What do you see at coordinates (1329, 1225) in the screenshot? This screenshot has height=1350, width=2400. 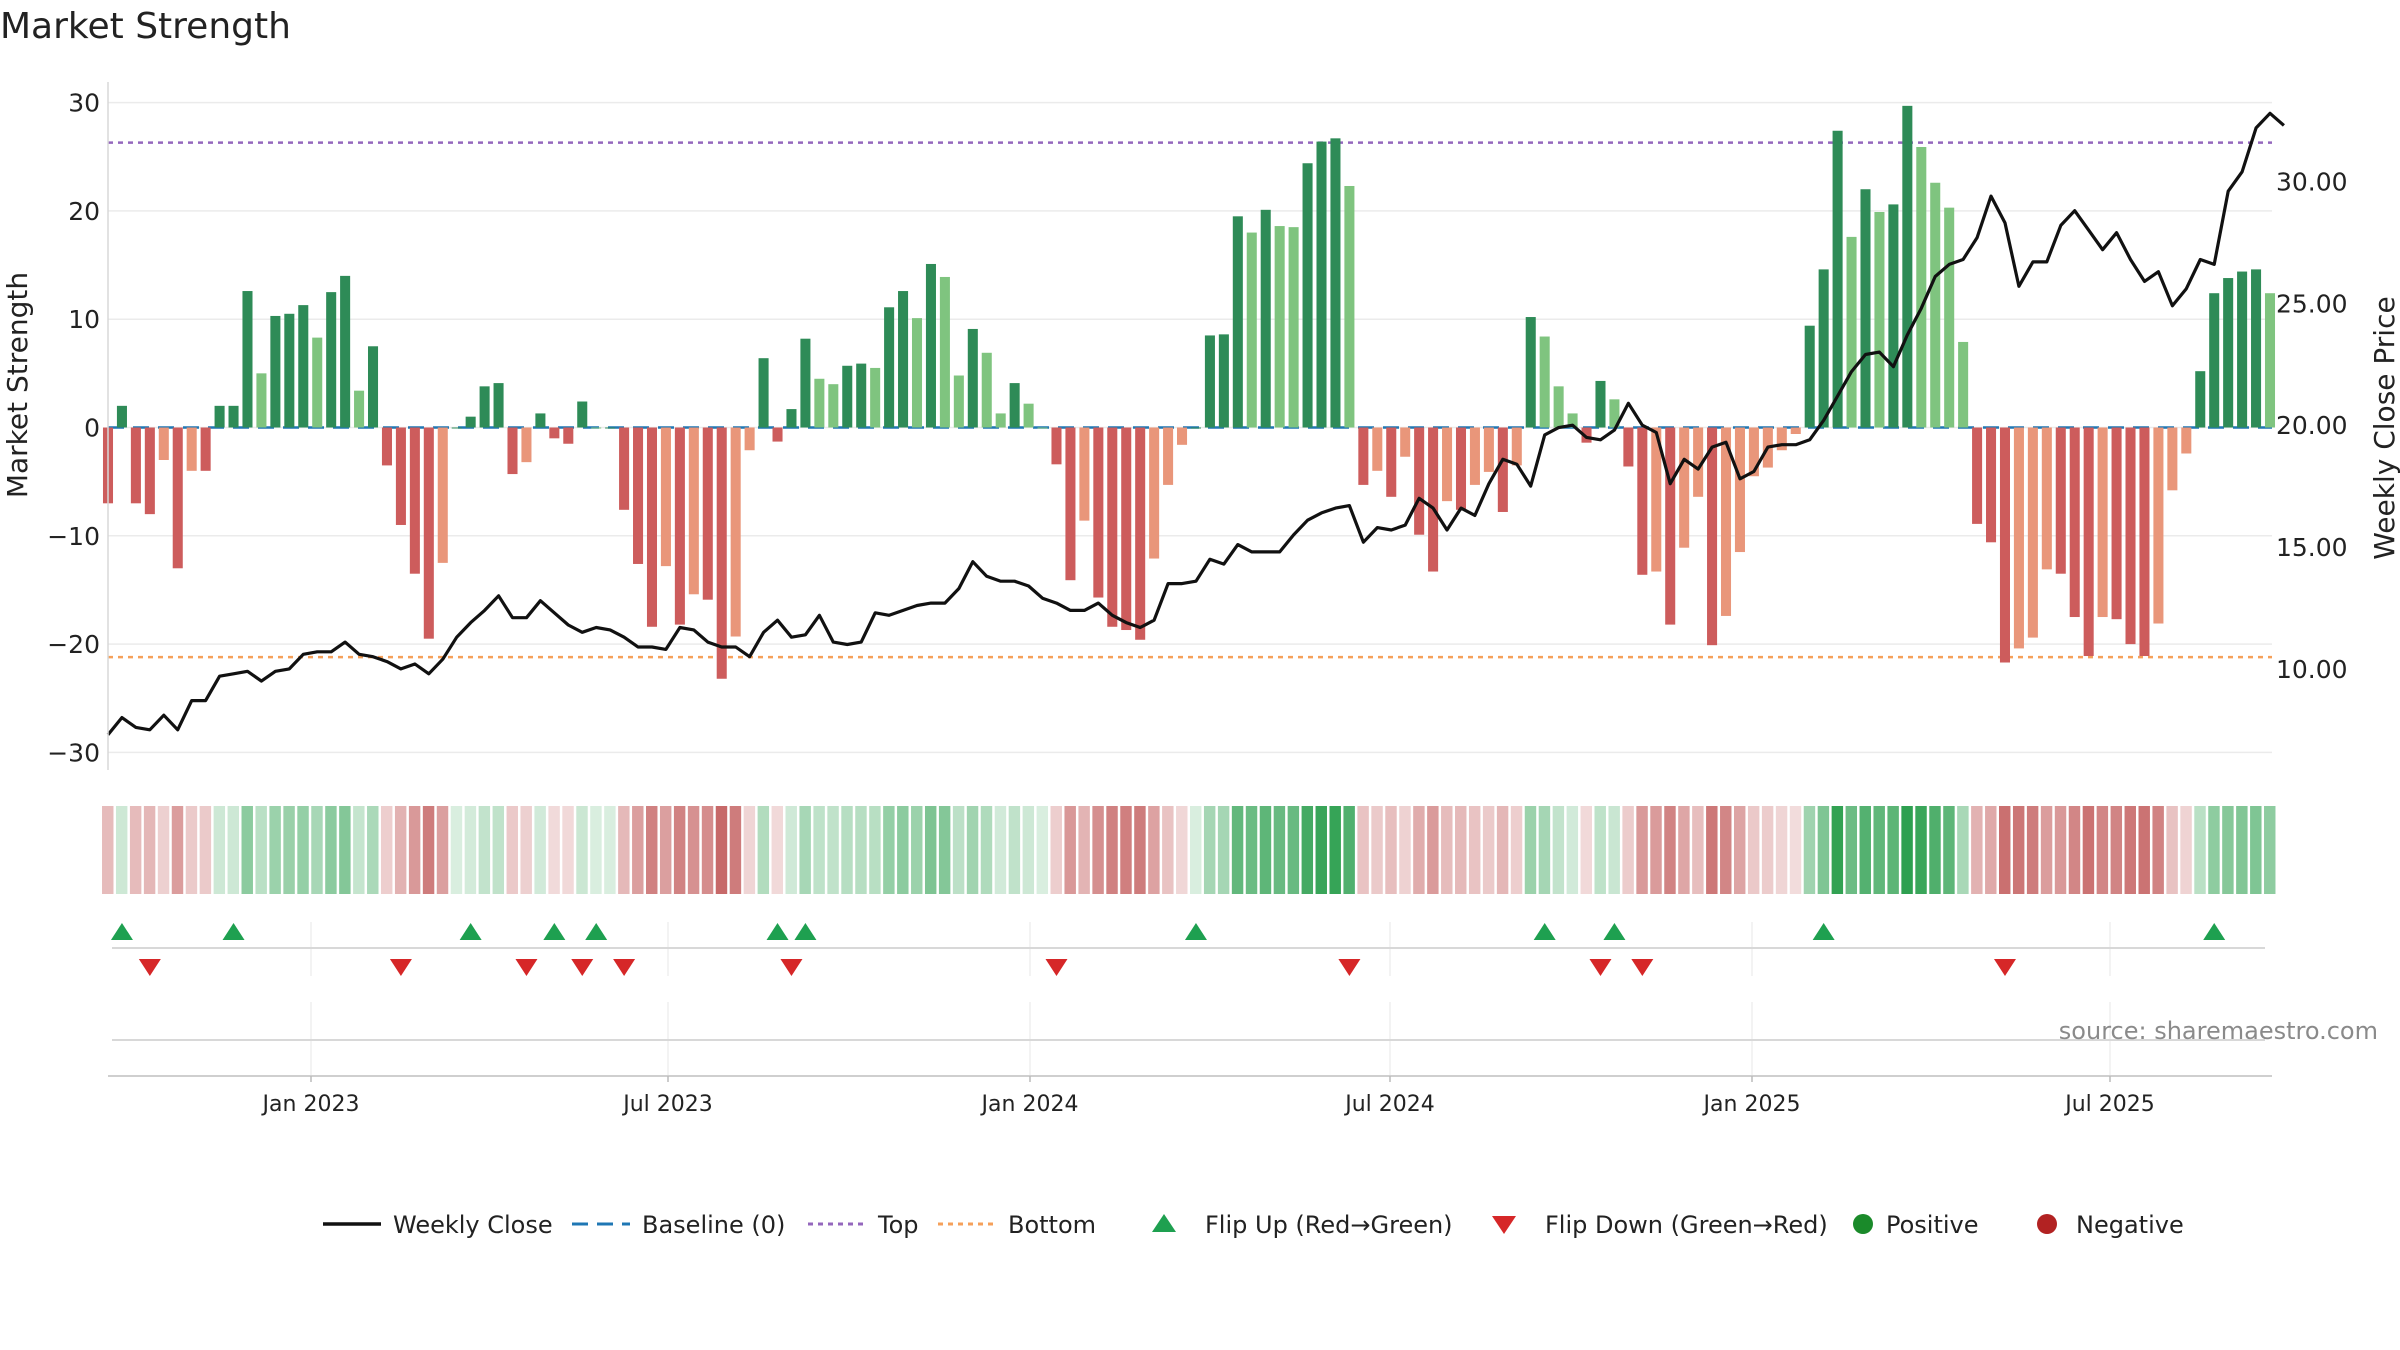 I see `legend-label: Flip Up (Red→Green)` at bounding box center [1329, 1225].